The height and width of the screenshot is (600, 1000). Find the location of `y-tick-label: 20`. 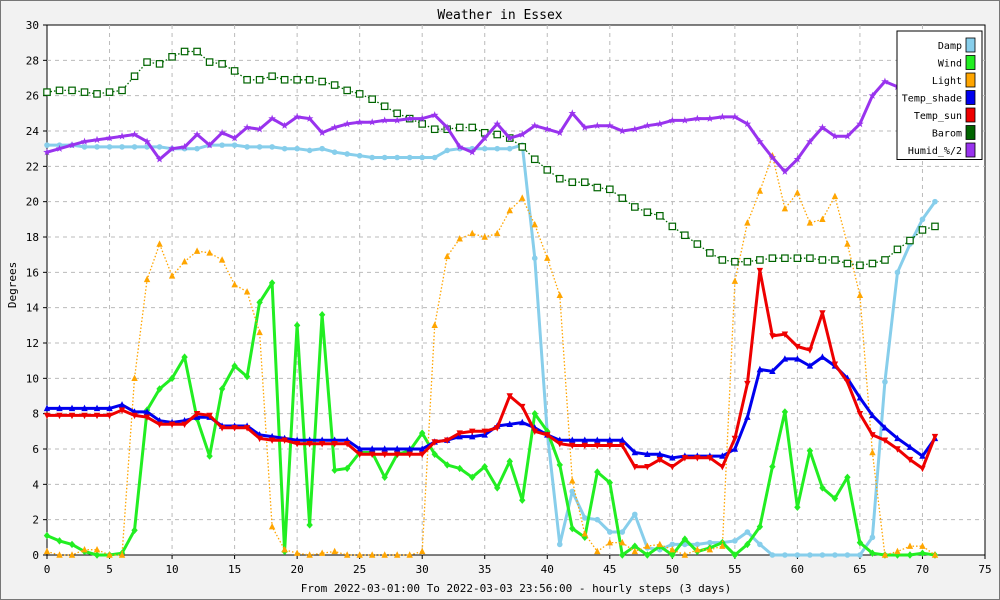

y-tick-label: 20 is located at coordinates (32, 202).